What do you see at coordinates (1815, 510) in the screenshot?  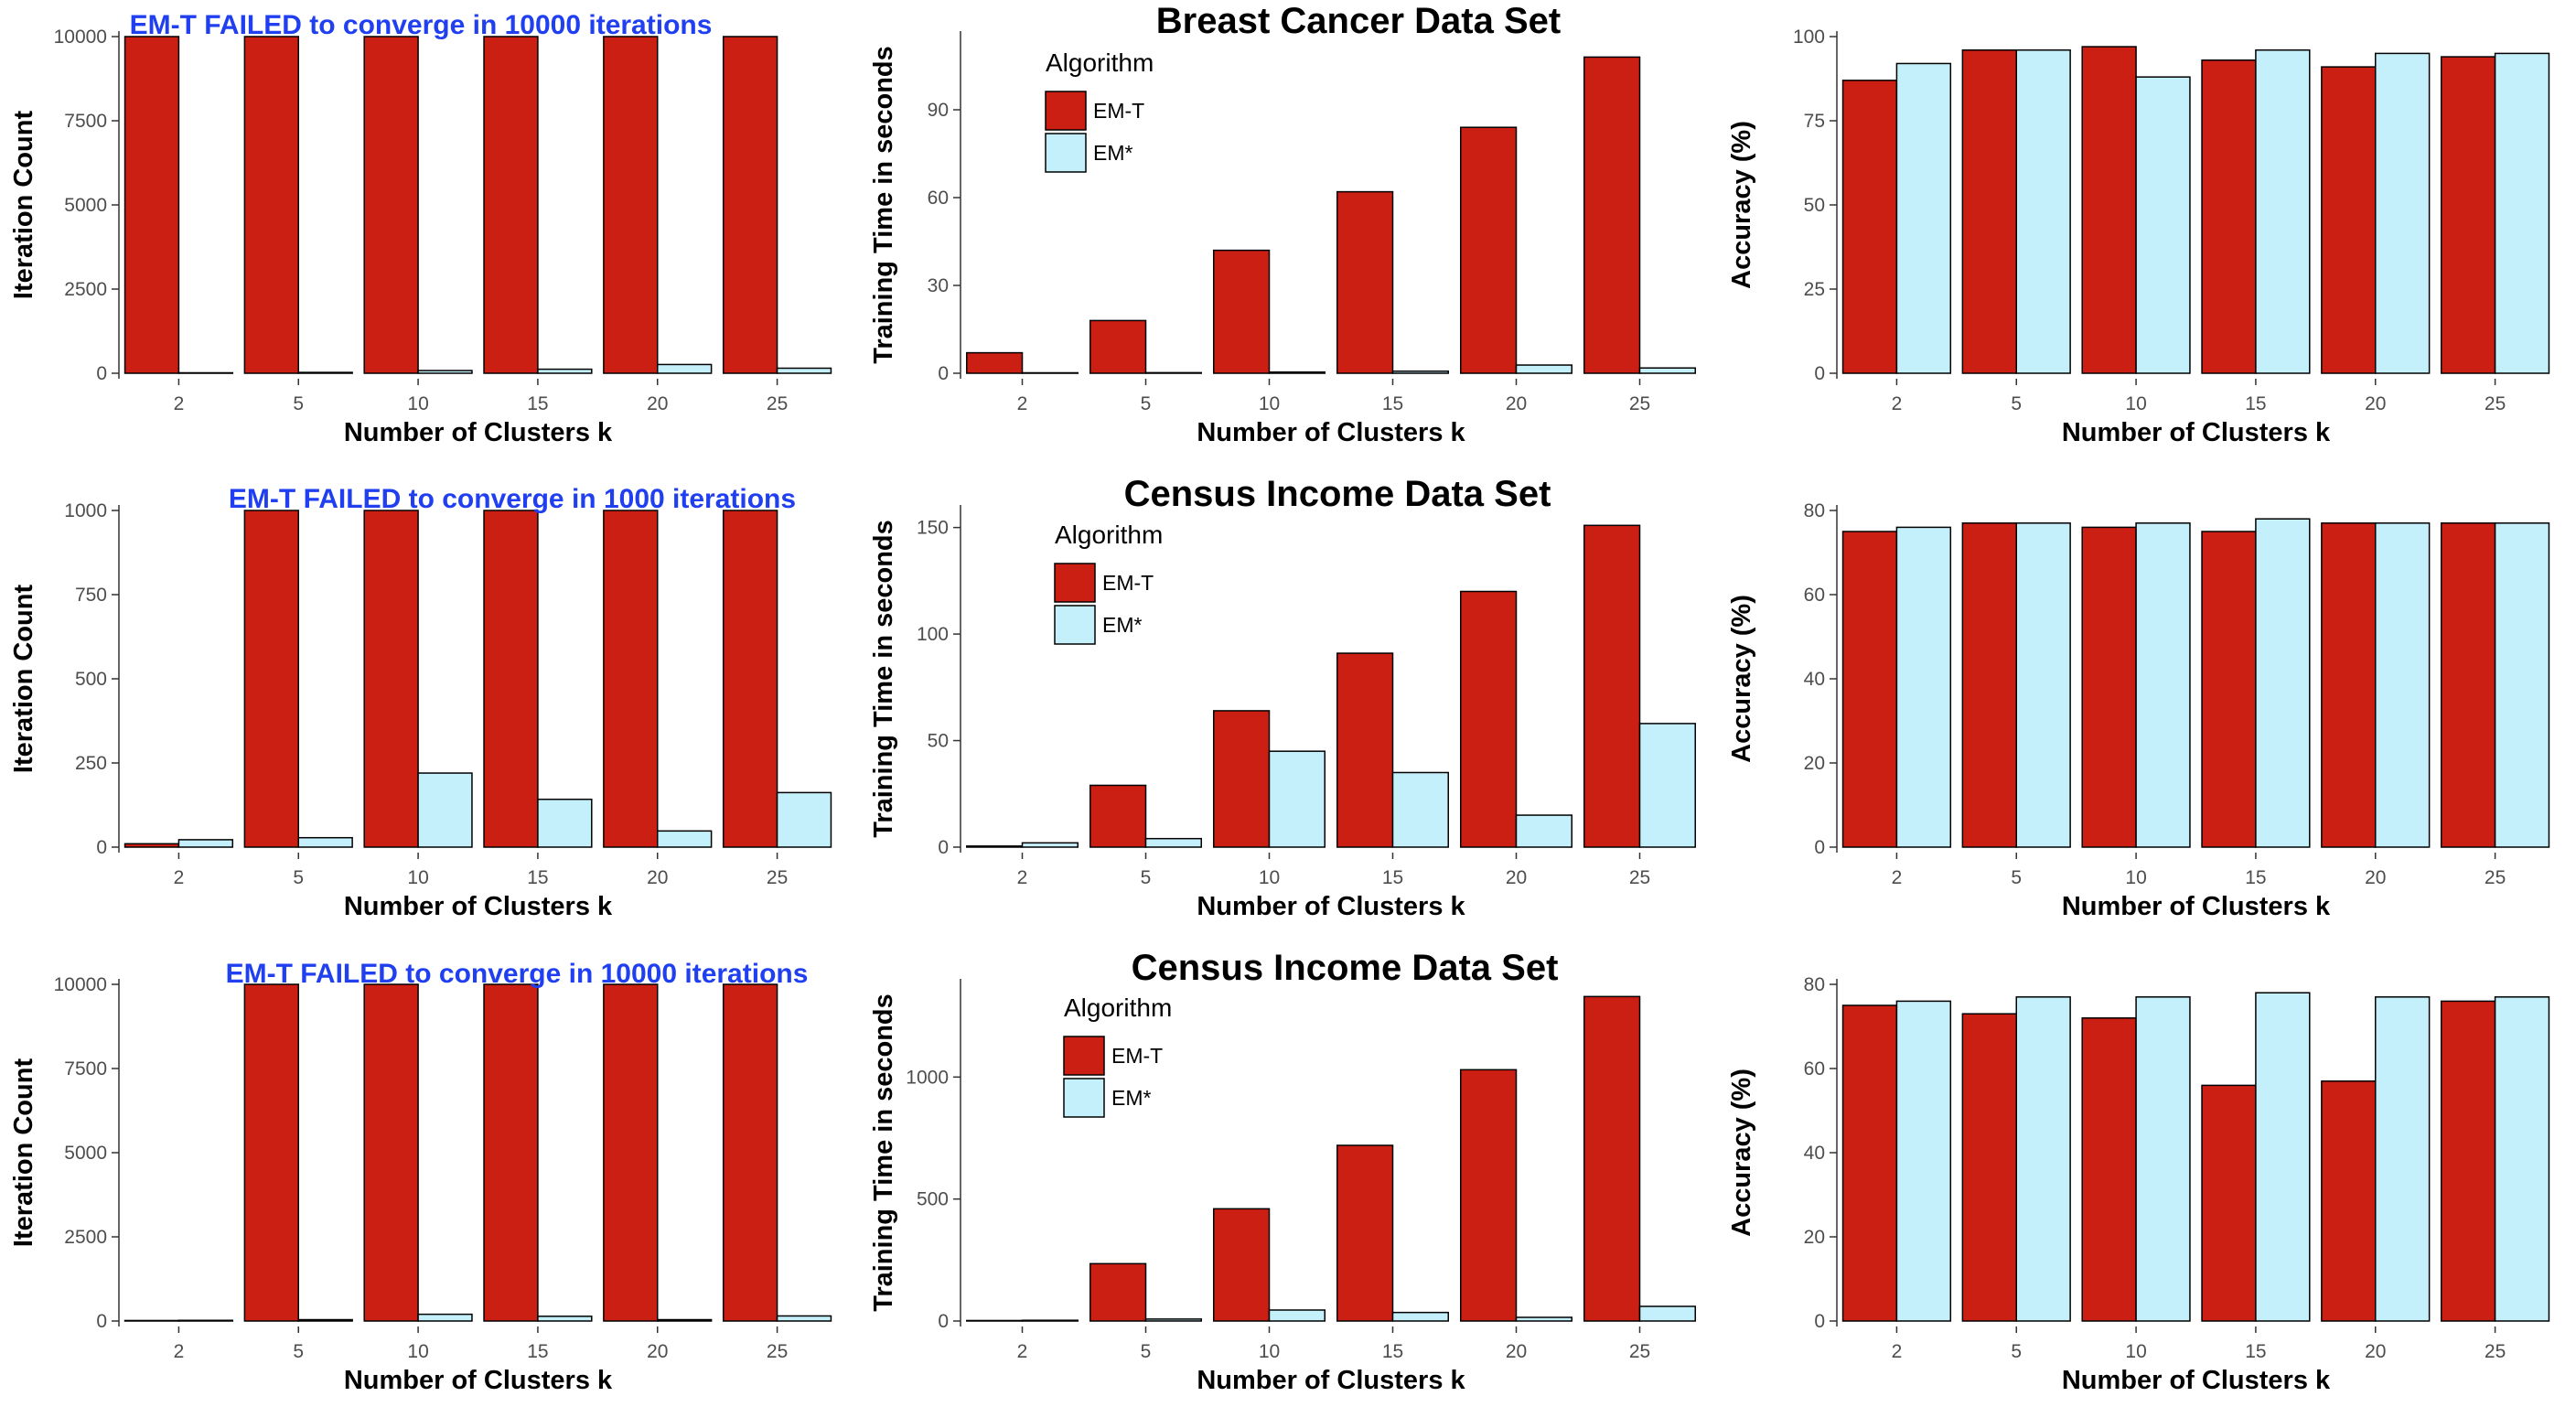 I see `y-tick-label: 80` at bounding box center [1815, 510].